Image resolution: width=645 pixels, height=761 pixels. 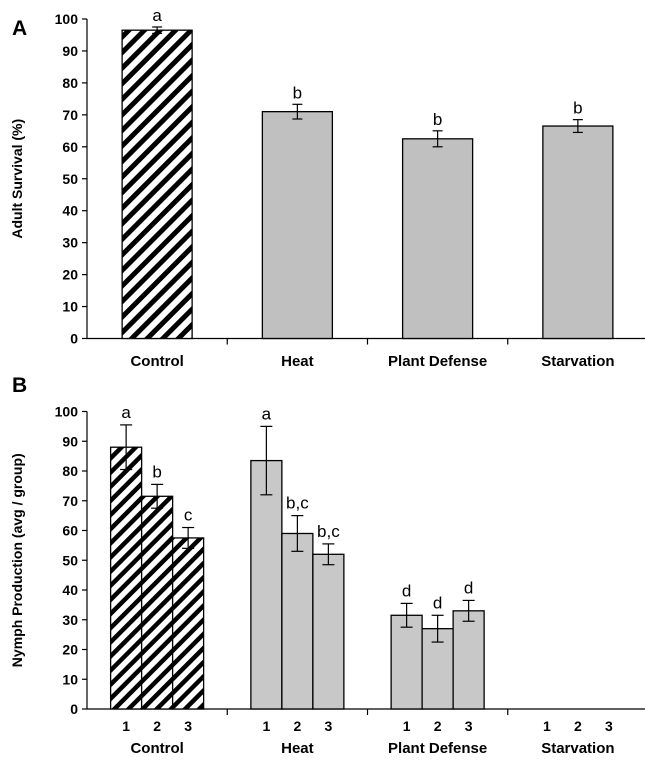 What do you see at coordinates (70, 560) in the screenshot?
I see `panel-b-y-tick-label: 50` at bounding box center [70, 560].